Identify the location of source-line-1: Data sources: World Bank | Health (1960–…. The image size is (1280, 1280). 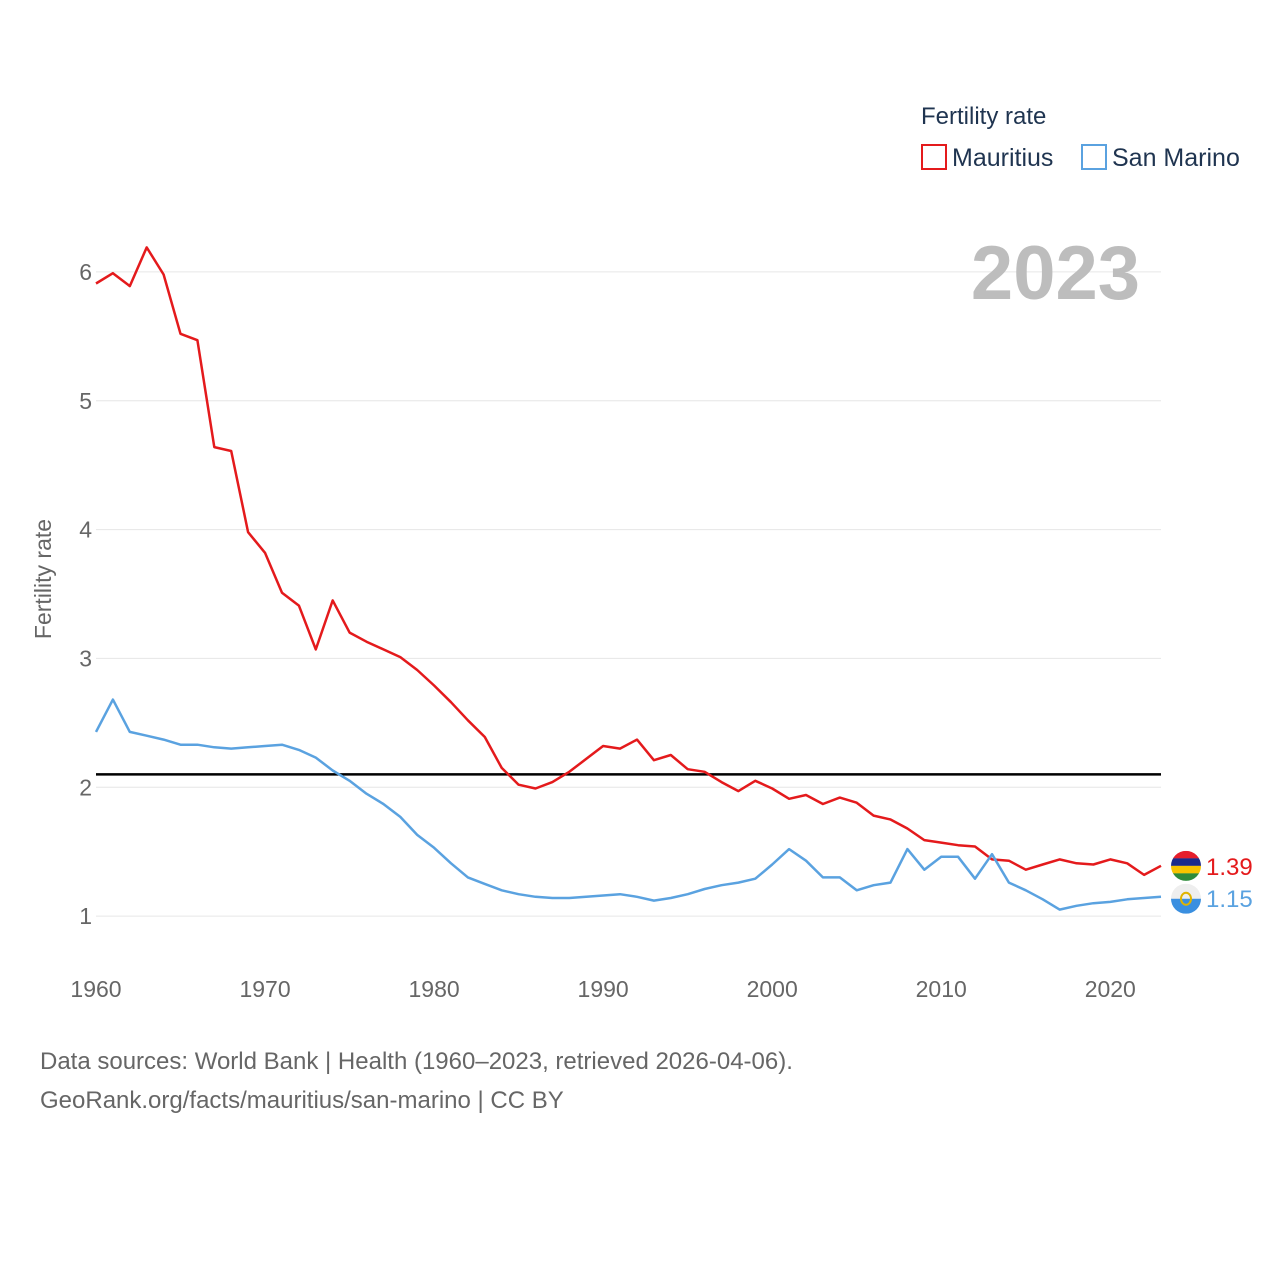
(416, 1061).